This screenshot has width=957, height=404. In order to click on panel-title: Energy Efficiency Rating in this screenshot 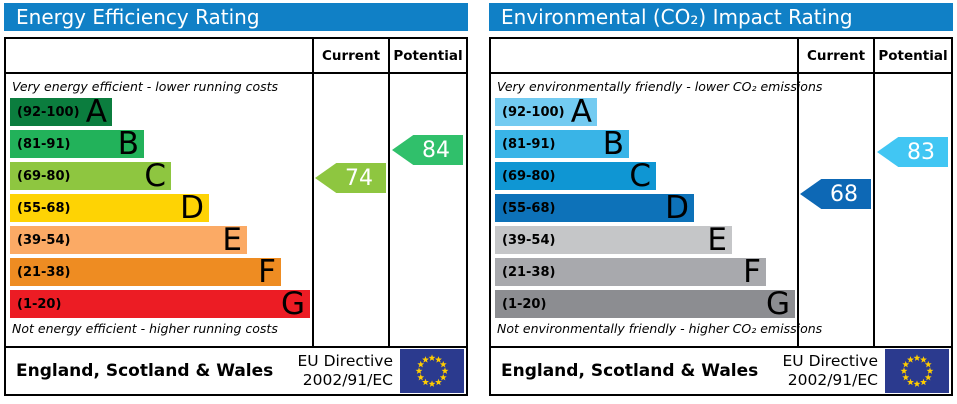, I will do `click(236, 17)`.